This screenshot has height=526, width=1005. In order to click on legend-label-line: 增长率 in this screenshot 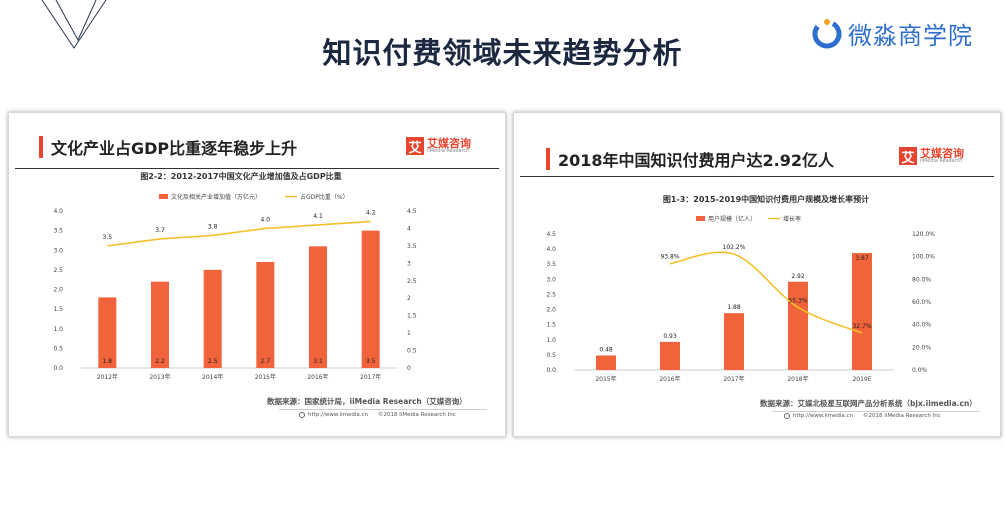, I will do `click(792, 219)`.